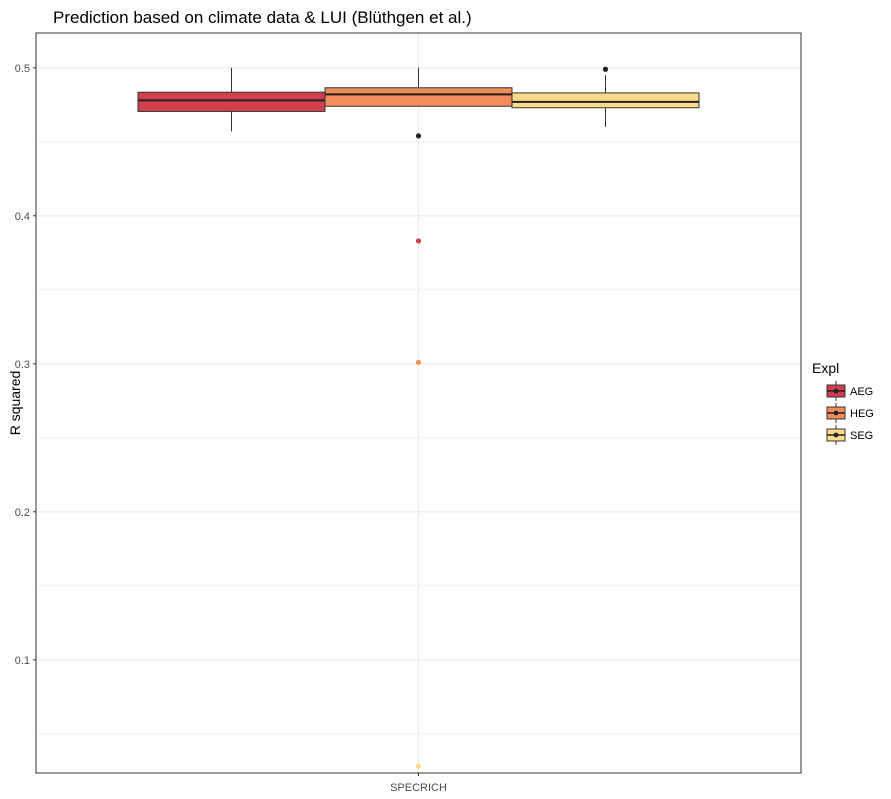 This screenshot has height=799, width=891. I want to click on legend-item-aeg: AEG, so click(849, 391).